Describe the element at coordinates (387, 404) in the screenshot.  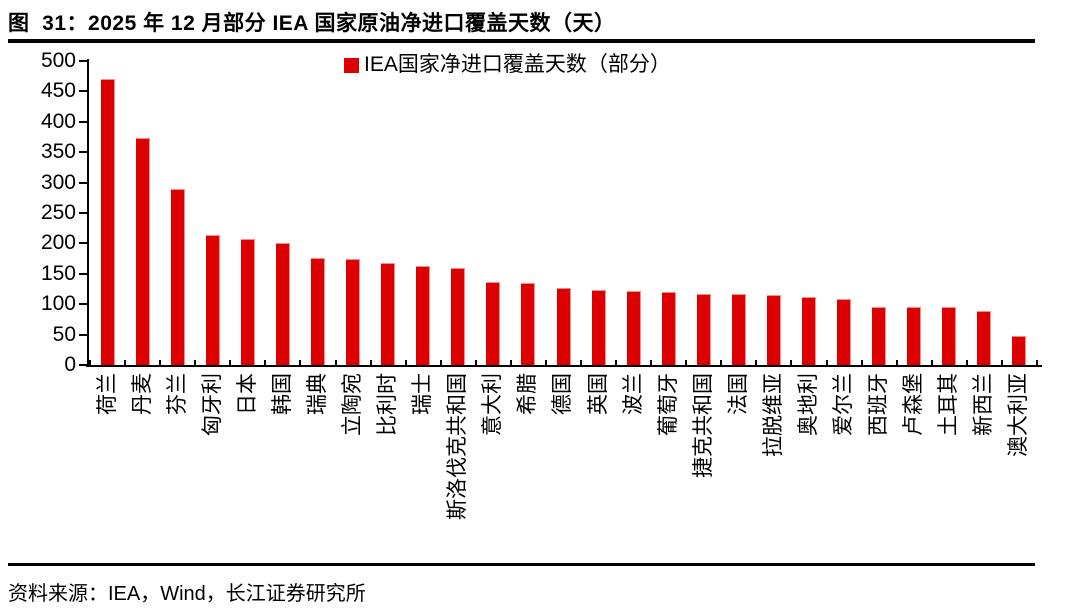
I see `x-axis-label: 比利时` at that location.